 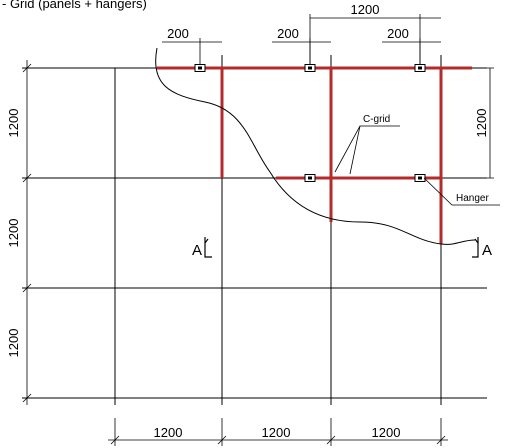 What do you see at coordinates (288, 33) in the screenshot?
I see `offset-label-2: 200` at bounding box center [288, 33].